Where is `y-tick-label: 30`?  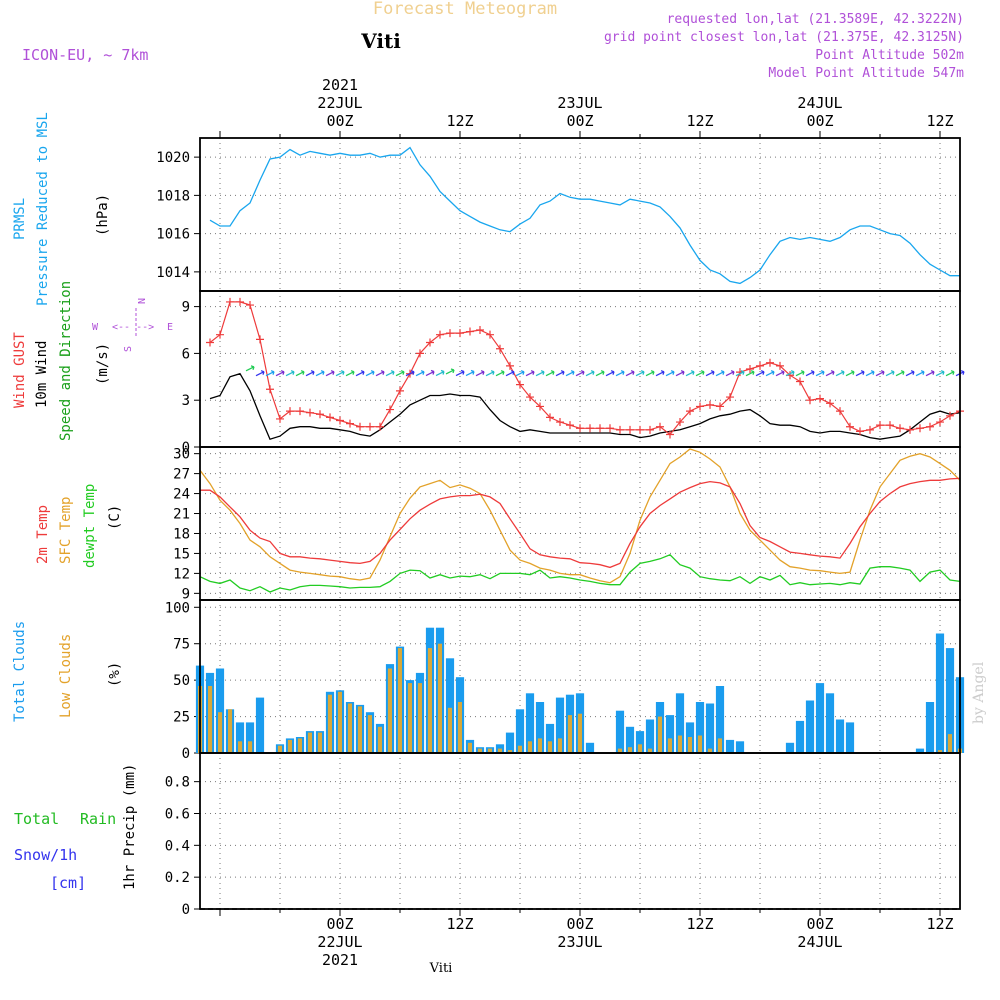 y-tick-label: 30 is located at coordinates (181, 455).